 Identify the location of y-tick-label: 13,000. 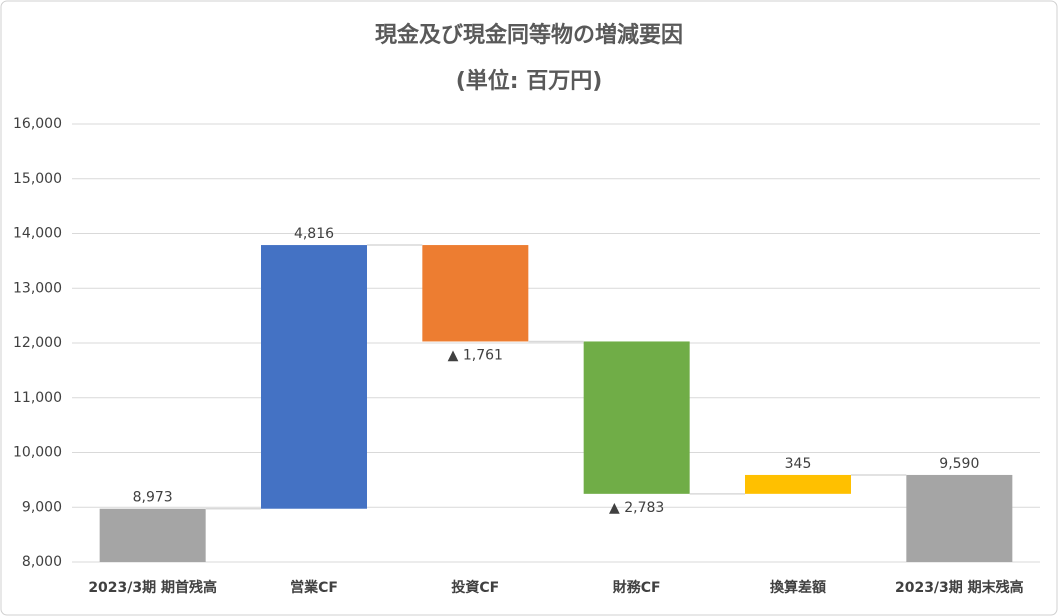
(37, 288).